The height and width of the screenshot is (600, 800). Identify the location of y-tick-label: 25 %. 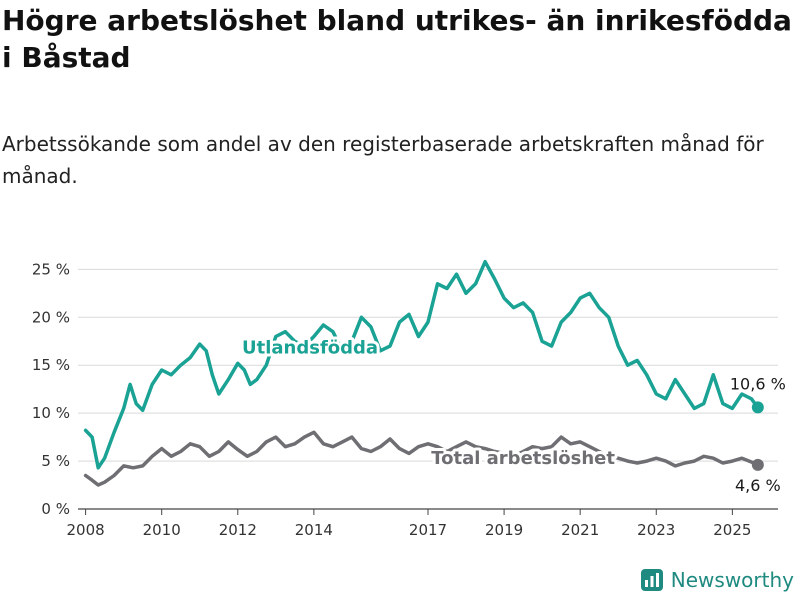
(51, 269).